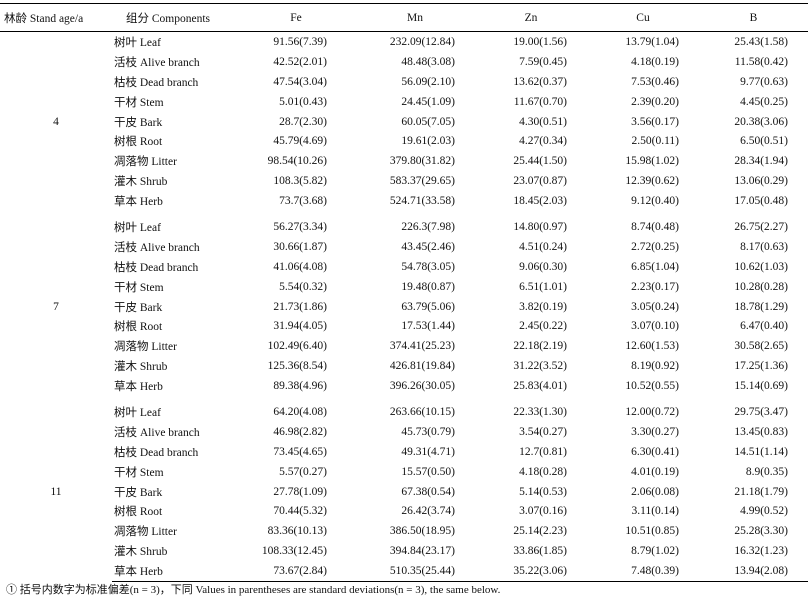  Describe the element at coordinates (655, 61) in the screenshot. I see `cu-cell: 4.18(0.19)` at that location.